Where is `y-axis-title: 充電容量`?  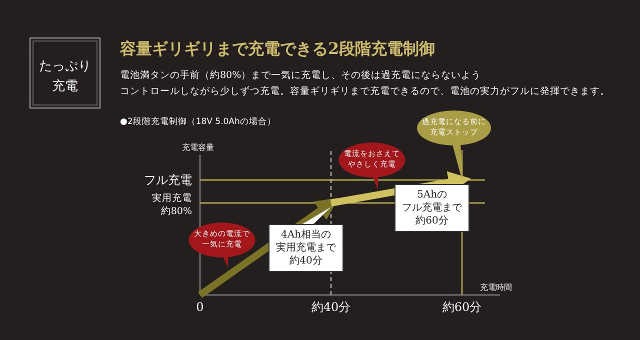
y-axis-title: 充電容量 is located at coordinates (198, 147).